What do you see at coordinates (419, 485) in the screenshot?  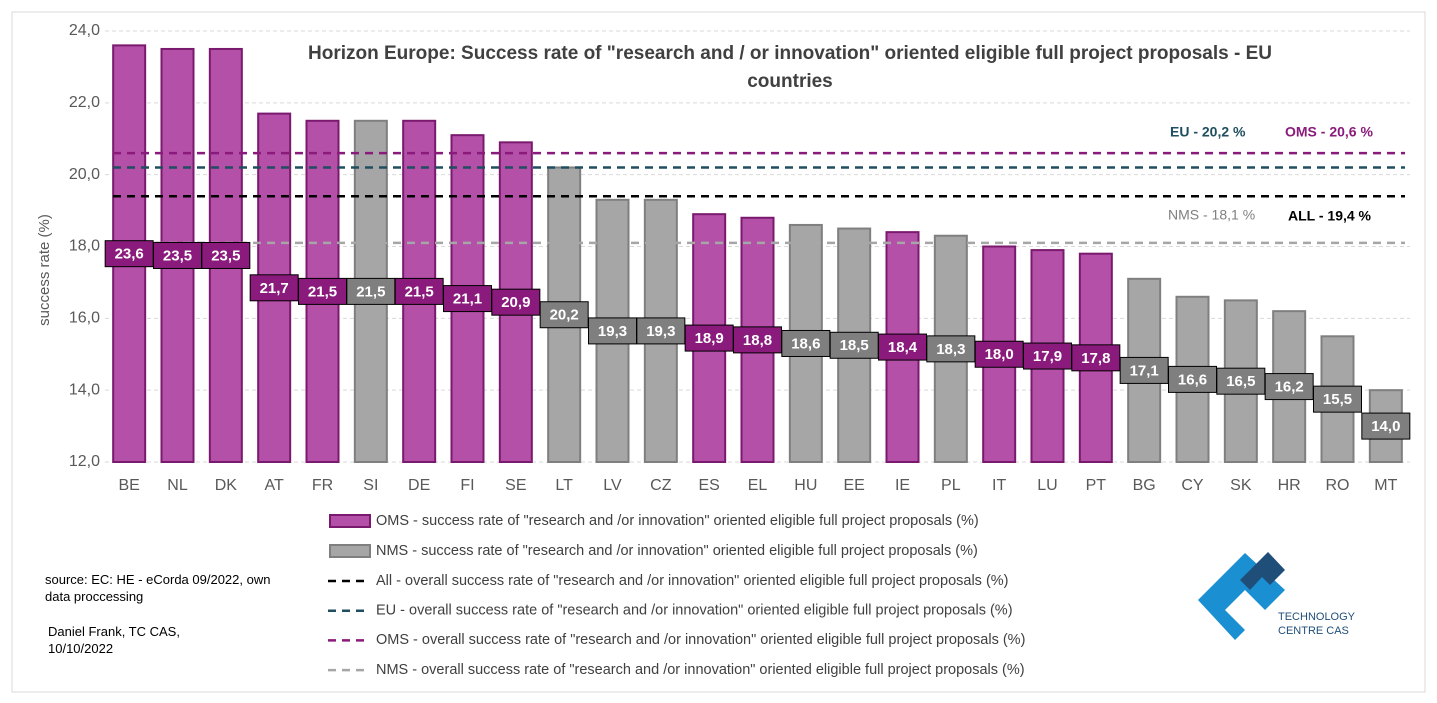 I see `x-tick-label: DE` at bounding box center [419, 485].